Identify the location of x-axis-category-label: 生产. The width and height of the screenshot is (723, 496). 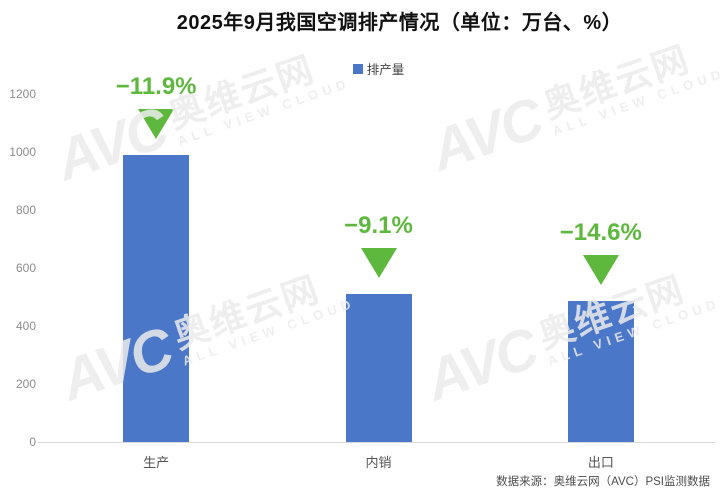
(156, 462).